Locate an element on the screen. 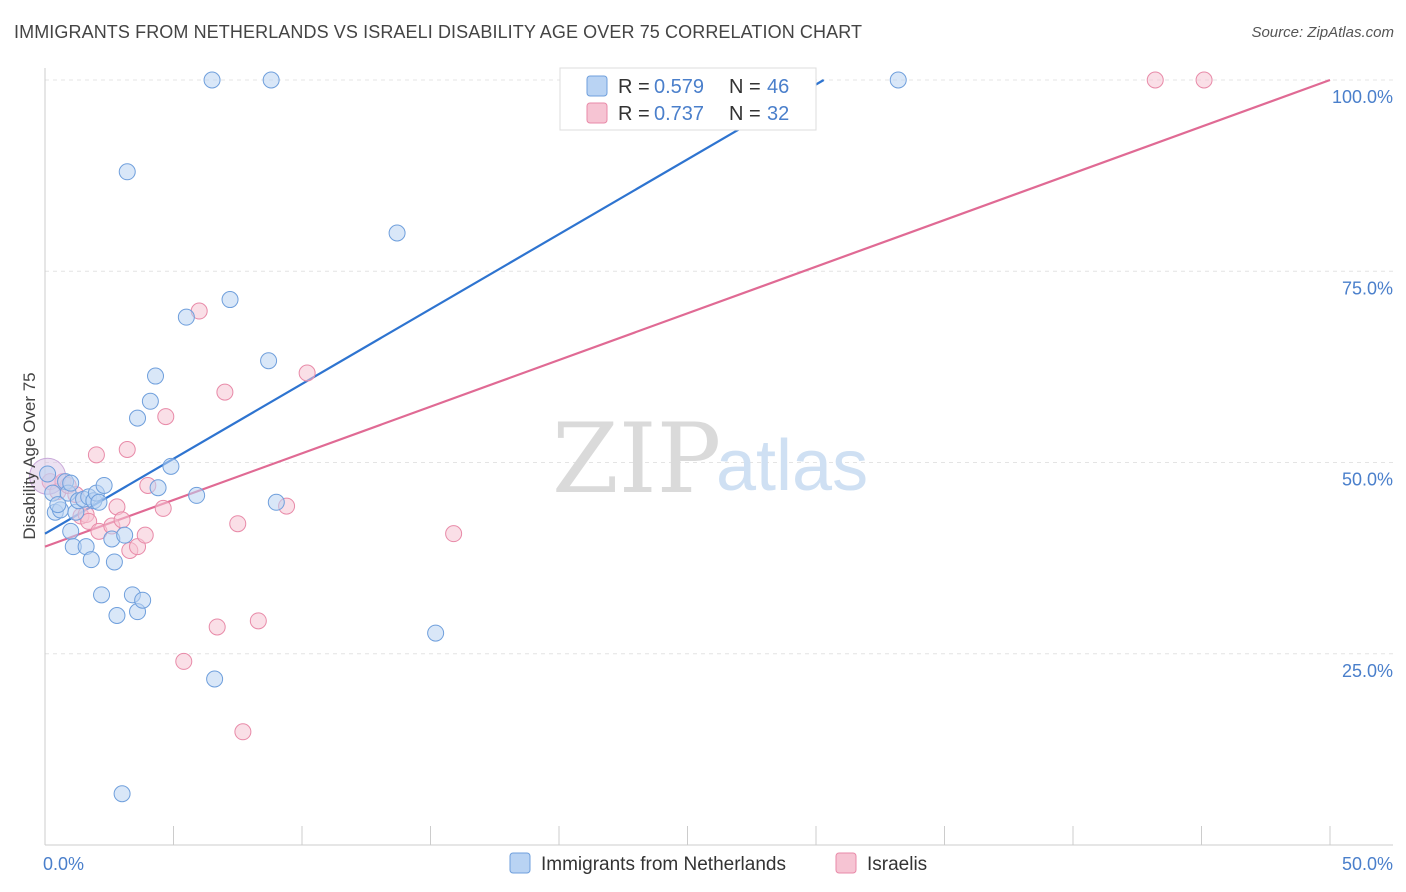  y-tick-labels: 25.0% 50.0% 75.0% 100.0% is located at coordinates (1362, 384).